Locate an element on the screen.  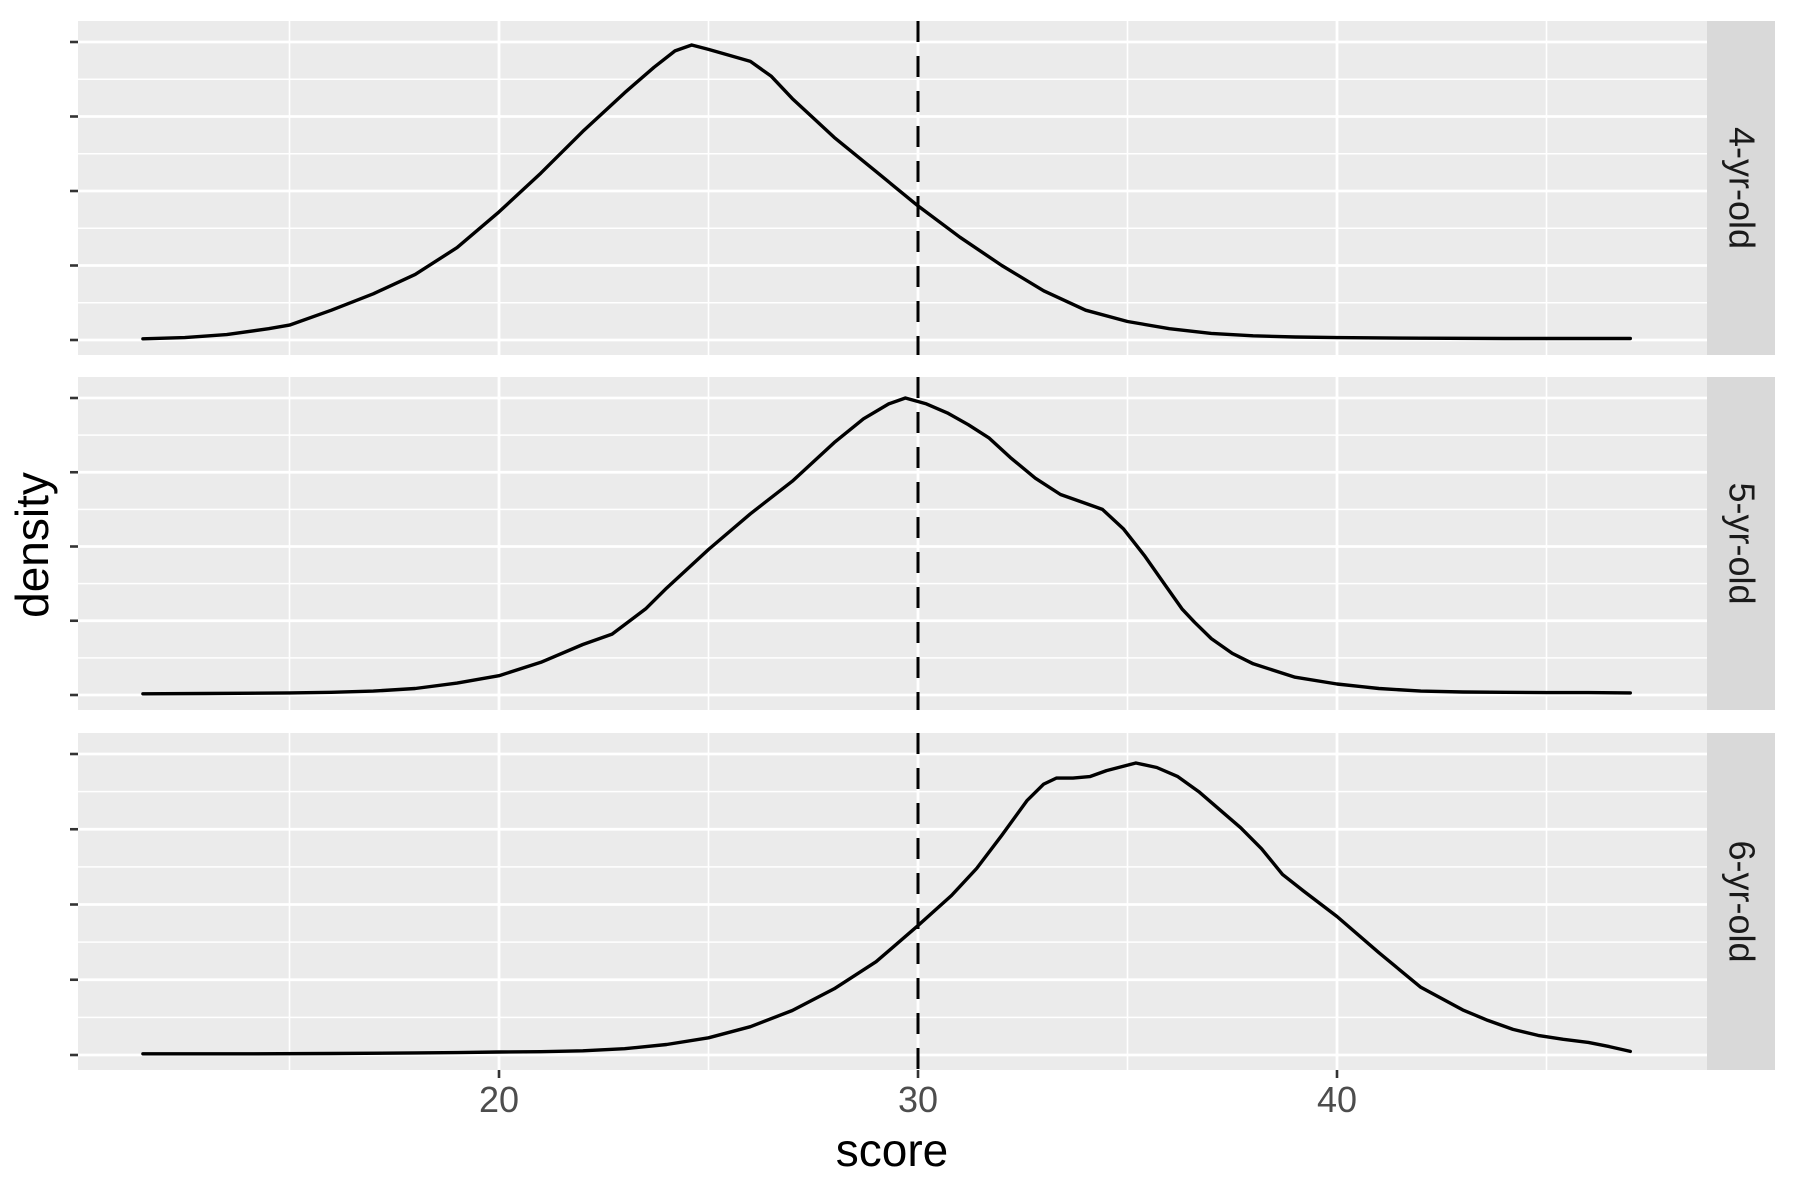
y-axis-title: density is located at coordinates (32, 545).